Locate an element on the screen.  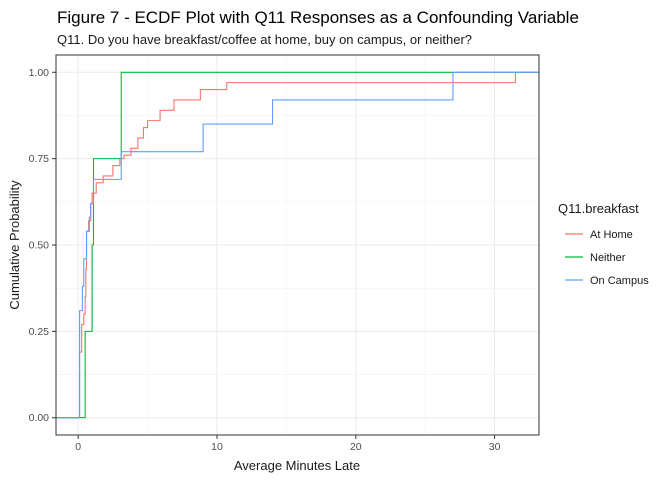
y-tick-label: 0.50 is located at coordinates (39, 246).